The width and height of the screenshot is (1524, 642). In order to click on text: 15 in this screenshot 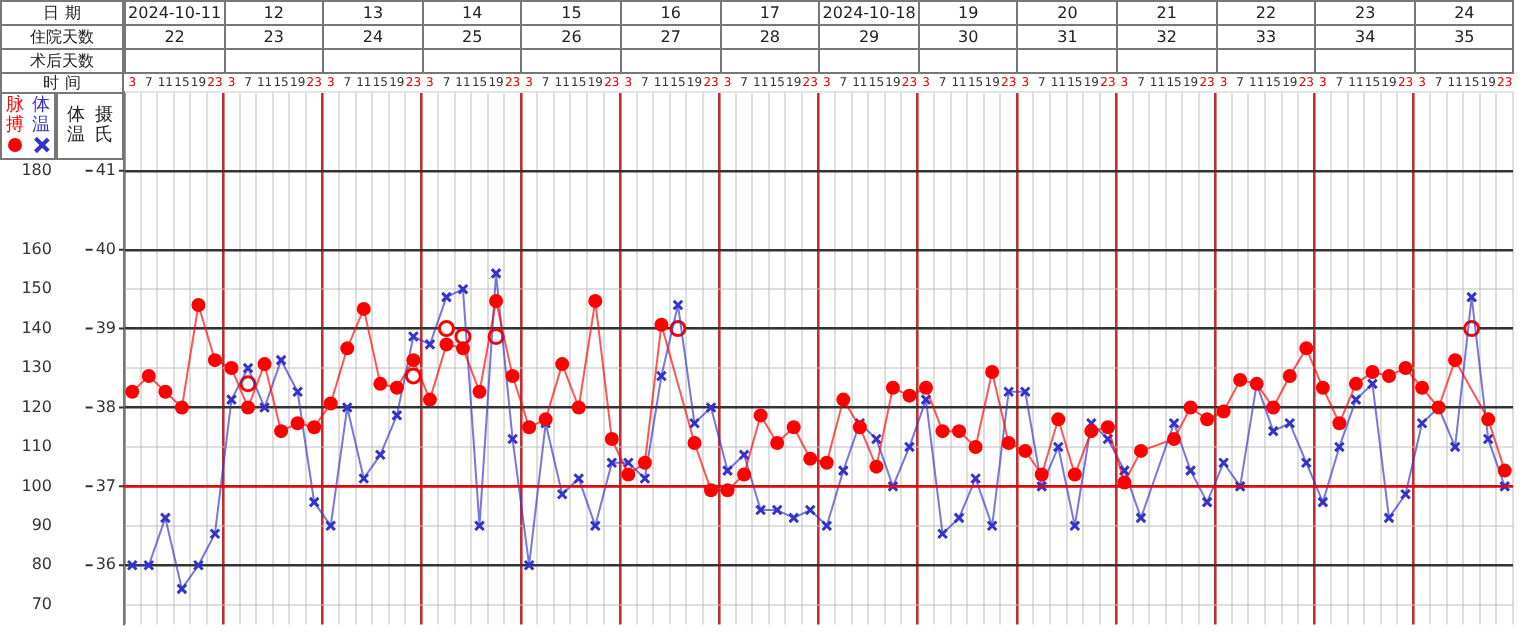, I will do `click(571, 13)`.